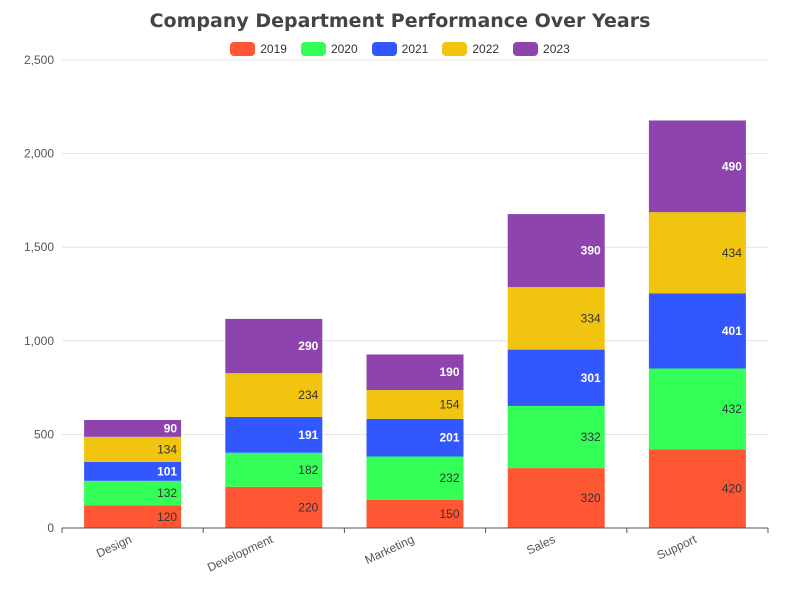 This screenshot has height=600, width=800. What do you see at coordinates (732, 331) in the screenshot?
I see `data-label: 401` at bounding box center [732, 331].